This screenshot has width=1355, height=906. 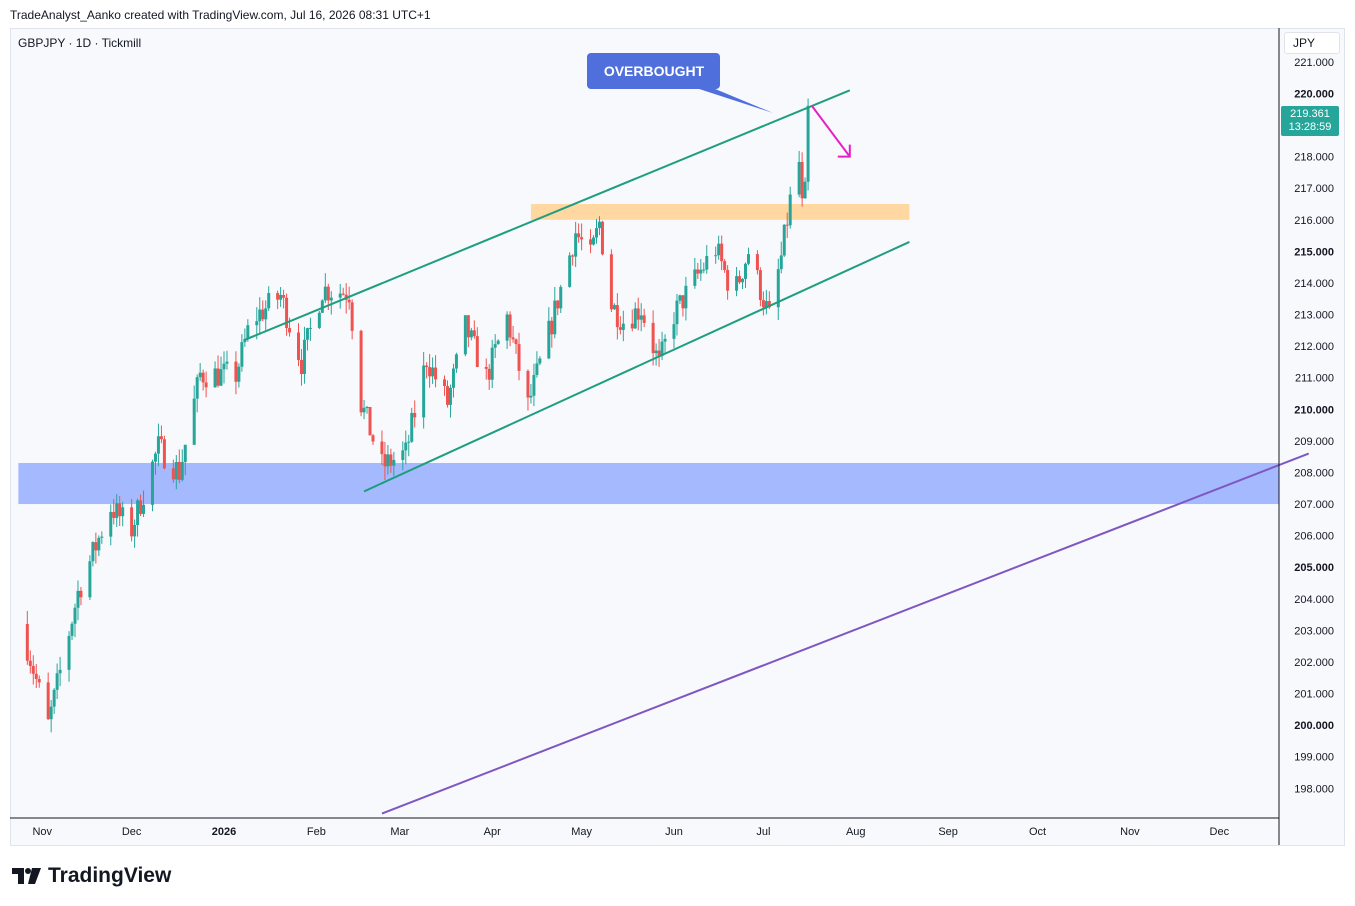 I want to click on resistance-zone, so click(x=720, y=212).